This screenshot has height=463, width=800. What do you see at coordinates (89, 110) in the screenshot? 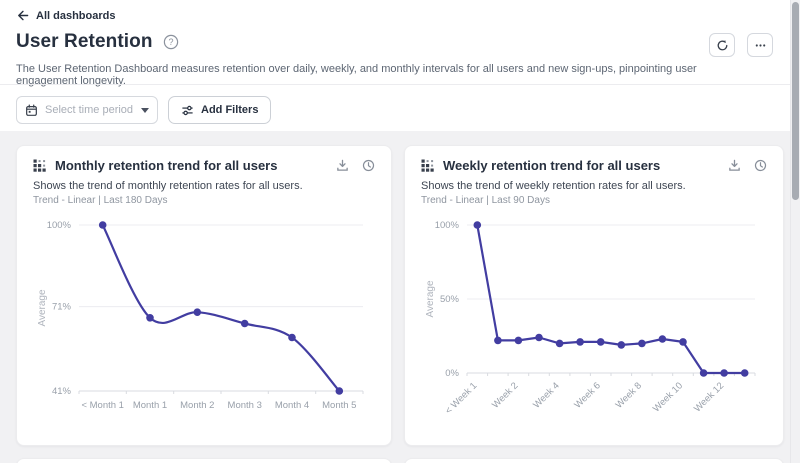
I see `time-period-placeholder: Select time period` at bounding box center [89, 110].